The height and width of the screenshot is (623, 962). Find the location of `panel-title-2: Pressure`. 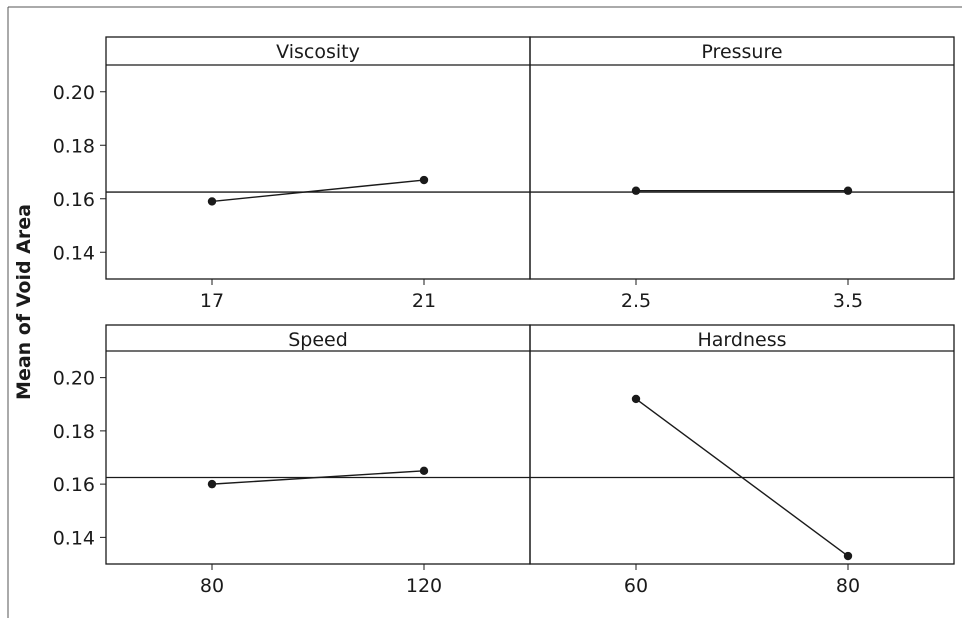

panel-title-2: Pressure is located at coordinates (741, 52).